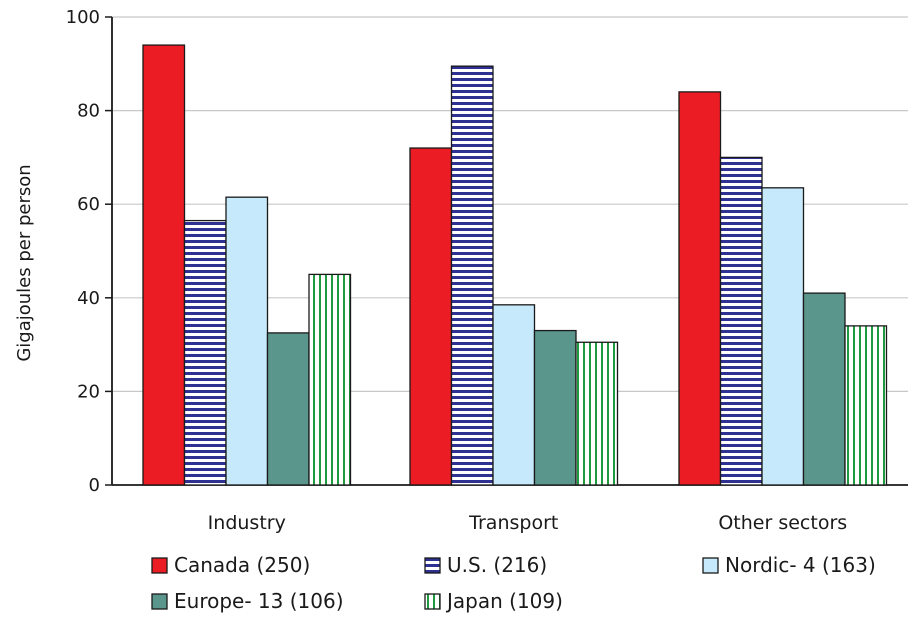 This screenshot has height=622, width=912. I want to click on legend-item: Nordic- 4 (163), so click(789, 565).